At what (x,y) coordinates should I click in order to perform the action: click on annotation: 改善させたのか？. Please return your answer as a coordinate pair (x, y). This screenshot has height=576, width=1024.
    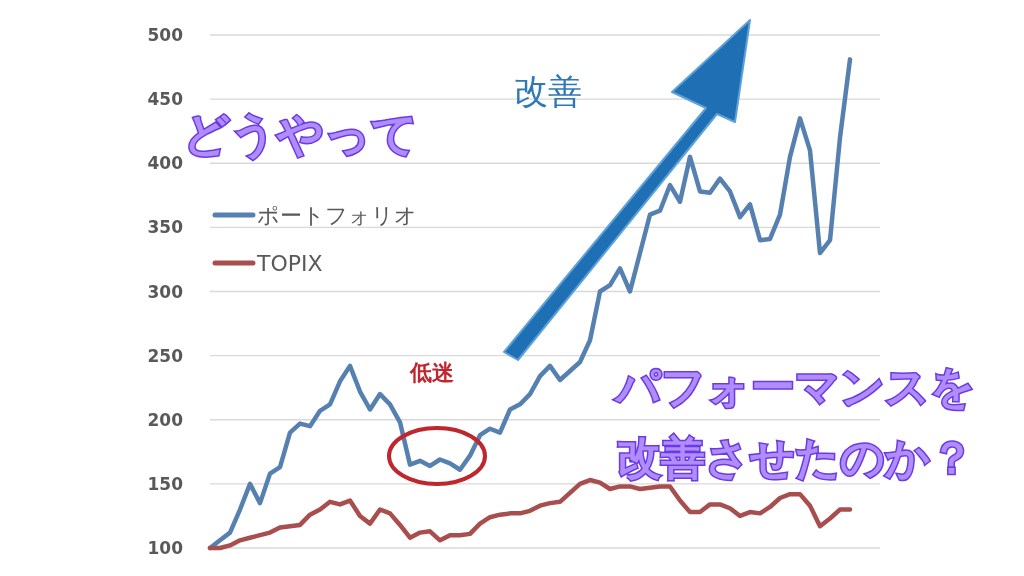
    Looking at the image, I should click on (795, 457).